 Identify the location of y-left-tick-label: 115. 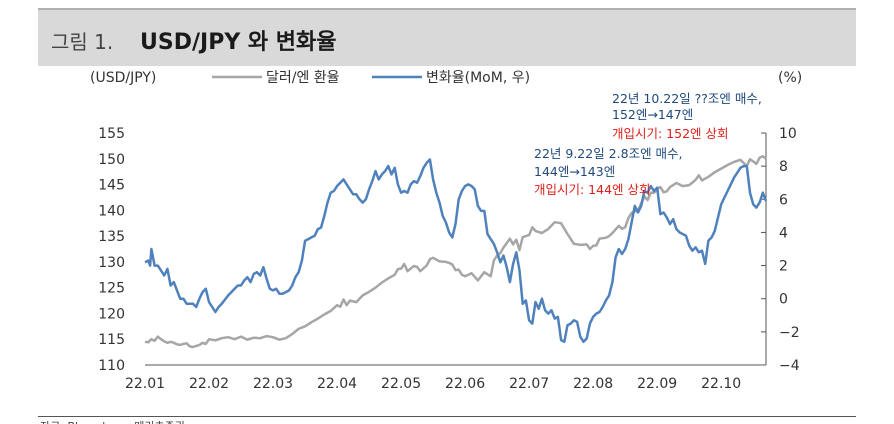
(111, 340).